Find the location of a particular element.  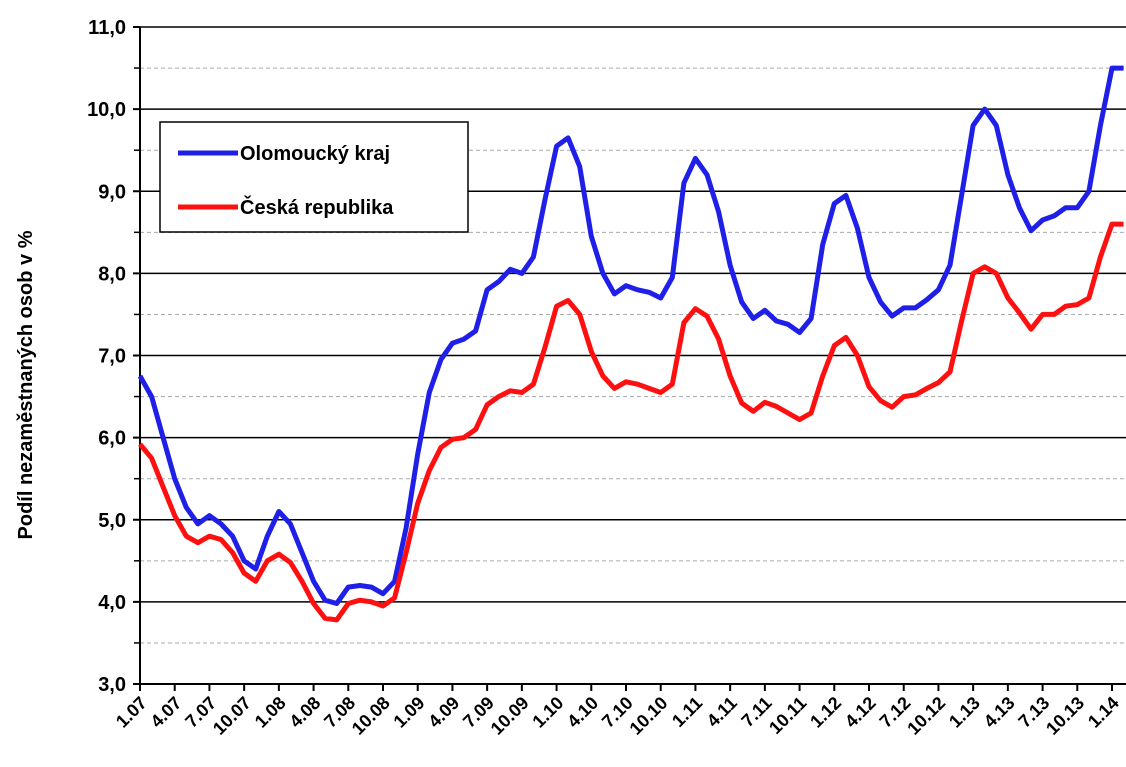

x-tick-label: 1.07 is located at coordinates (131, 712).